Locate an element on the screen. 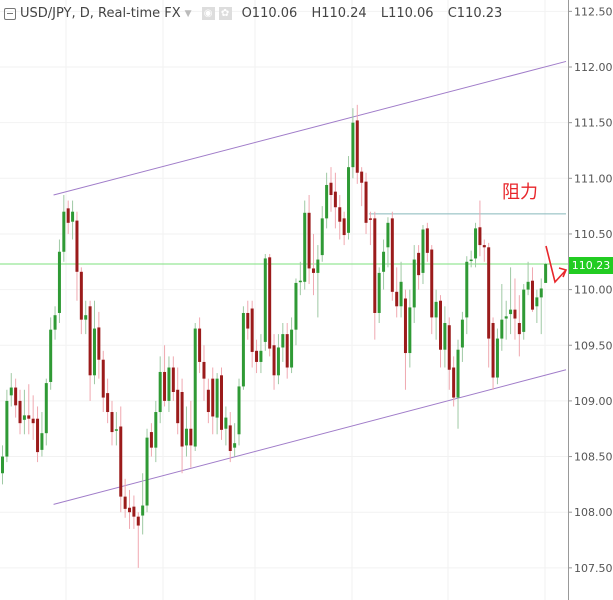 The width and height of the screenshot is (613, 600). dropdown-caret-icon: ▼ is located at coordinates (188, 13).